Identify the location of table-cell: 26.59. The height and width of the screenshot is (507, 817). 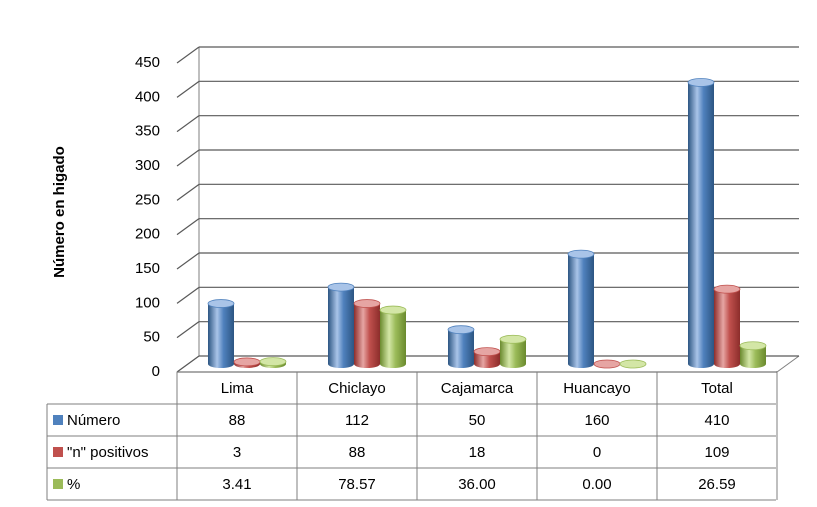
(717, 484).